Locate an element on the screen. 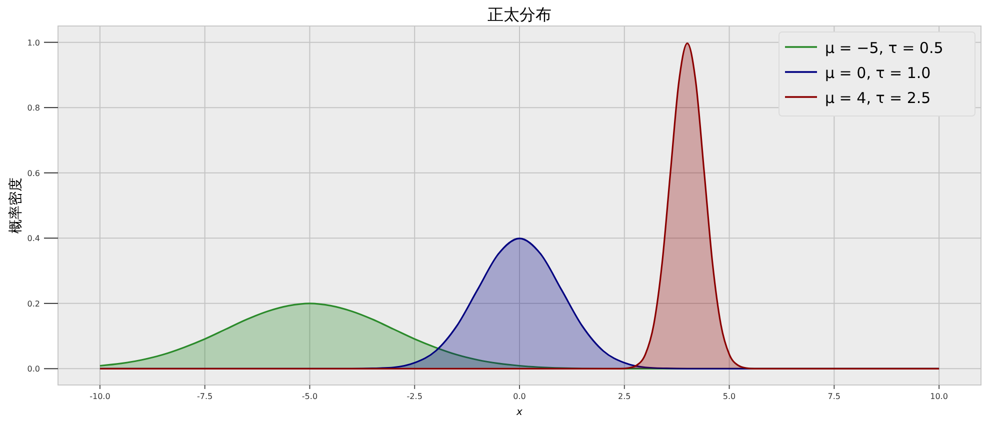 The width and height of the screenshot is (989, 428). x-tick-label: 5.0 is located at coordinates (729, 396).